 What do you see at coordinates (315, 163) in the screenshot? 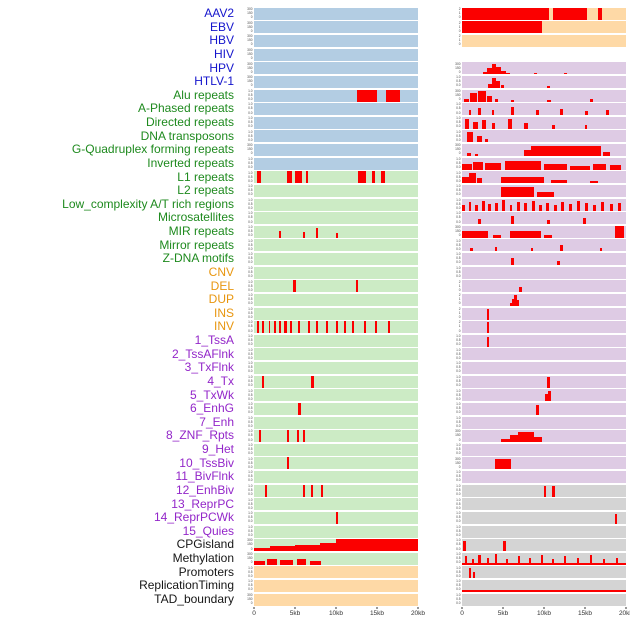
I see `track-row: Inverted repeats 1.0 0.5 0.0 1.0 0.5 0.0` at bounding box center [315, 163].